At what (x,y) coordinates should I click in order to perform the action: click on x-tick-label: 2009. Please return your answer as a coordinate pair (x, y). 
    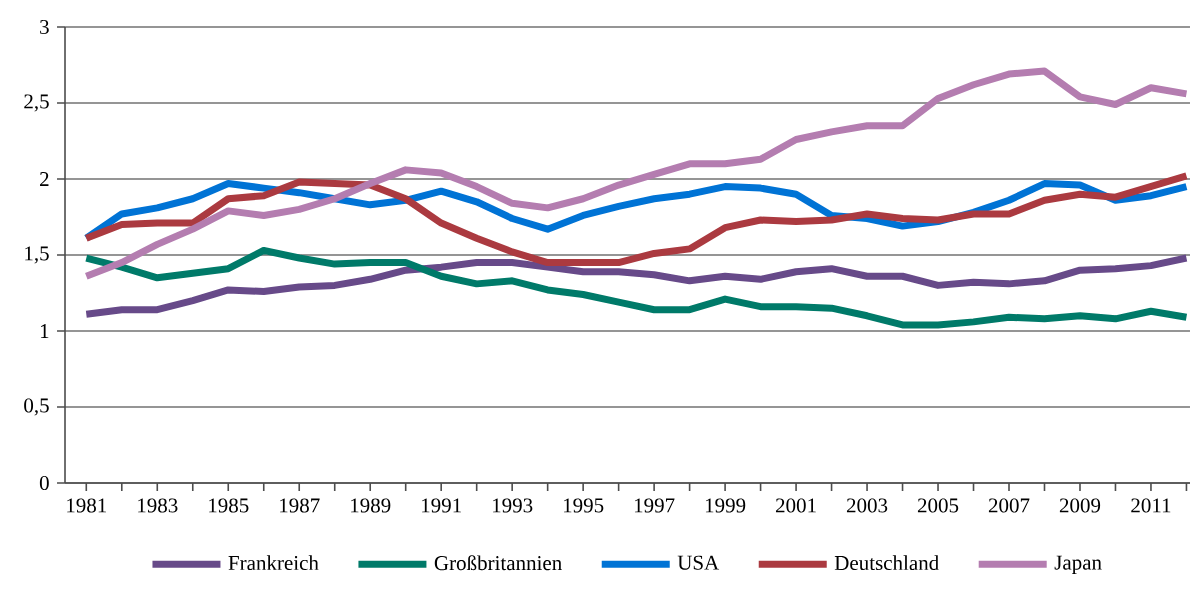
    Looking at the image, I should click on (1080, 505).